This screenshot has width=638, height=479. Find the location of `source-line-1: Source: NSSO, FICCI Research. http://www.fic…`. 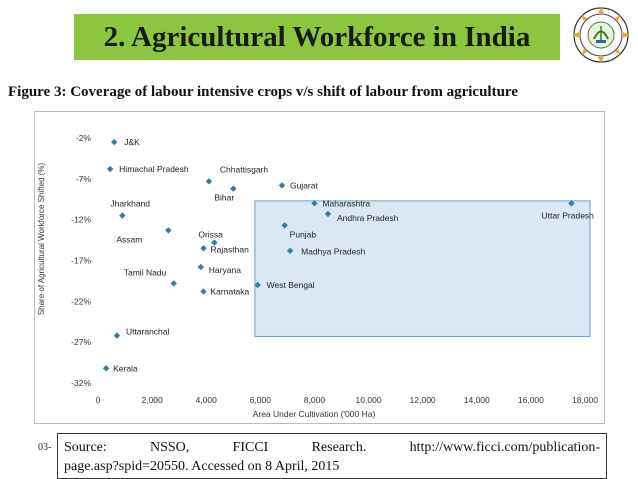

source-line-1: Source: NSSO, FICCI Research. http://www.fic… is located at coordinates (332, 447).